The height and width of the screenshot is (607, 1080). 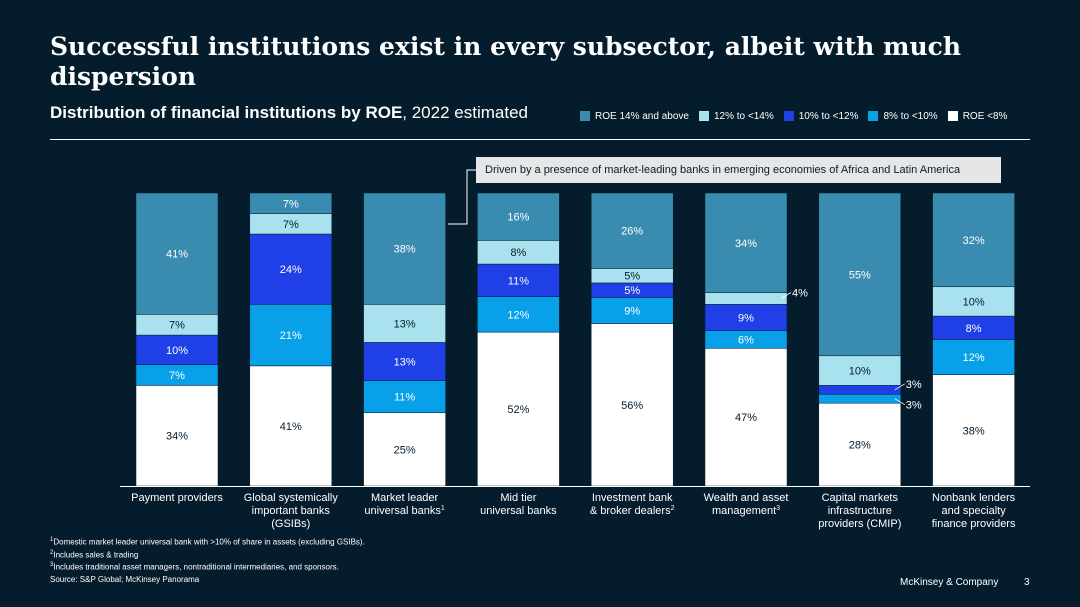 I want to click on data-label-5-3: 4%, so click(x=800, y=293).